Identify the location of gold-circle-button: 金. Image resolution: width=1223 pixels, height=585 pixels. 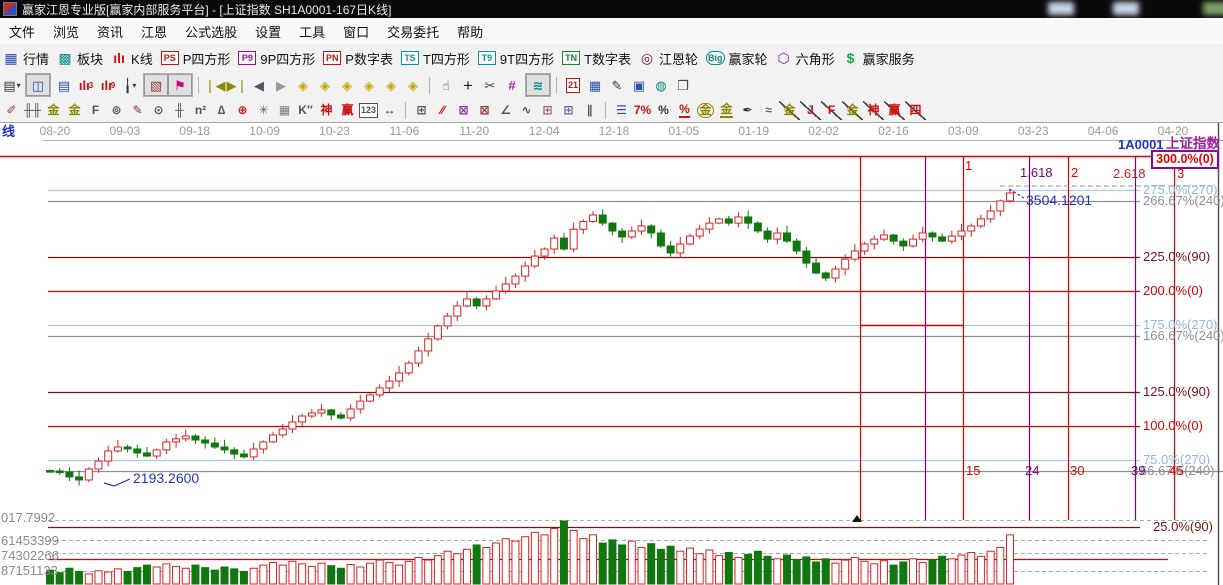
(705, 110).